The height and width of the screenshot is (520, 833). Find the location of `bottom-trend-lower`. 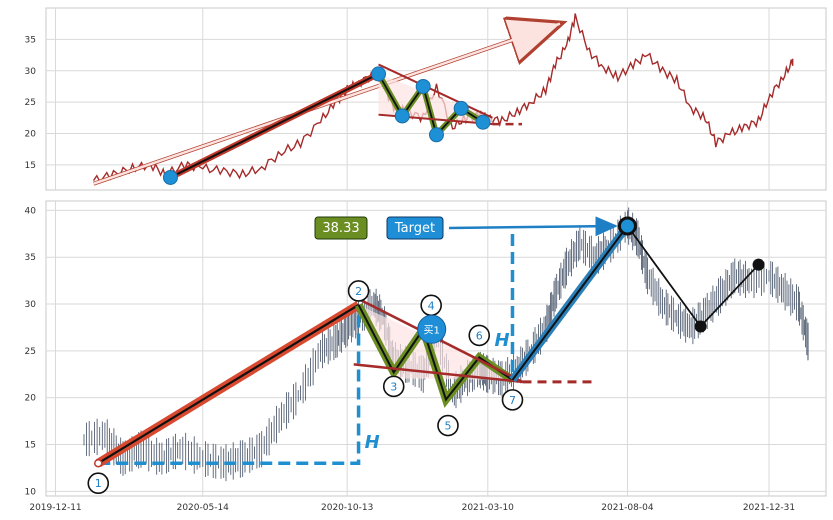

bottom-trend-lower is located at coordinates (438, 373).